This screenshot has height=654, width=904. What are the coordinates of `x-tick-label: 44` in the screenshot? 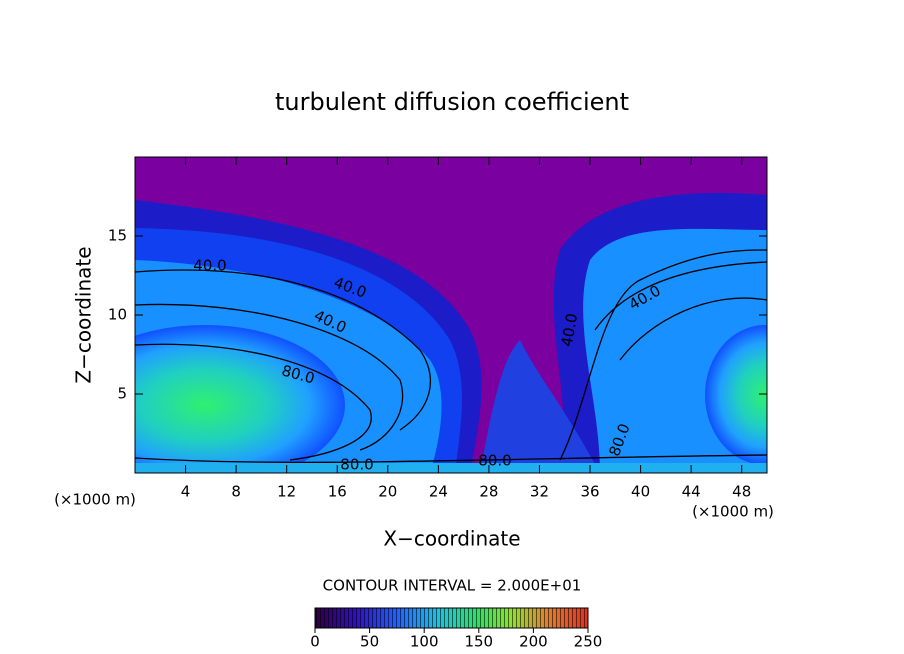 It's located at (691, 492).